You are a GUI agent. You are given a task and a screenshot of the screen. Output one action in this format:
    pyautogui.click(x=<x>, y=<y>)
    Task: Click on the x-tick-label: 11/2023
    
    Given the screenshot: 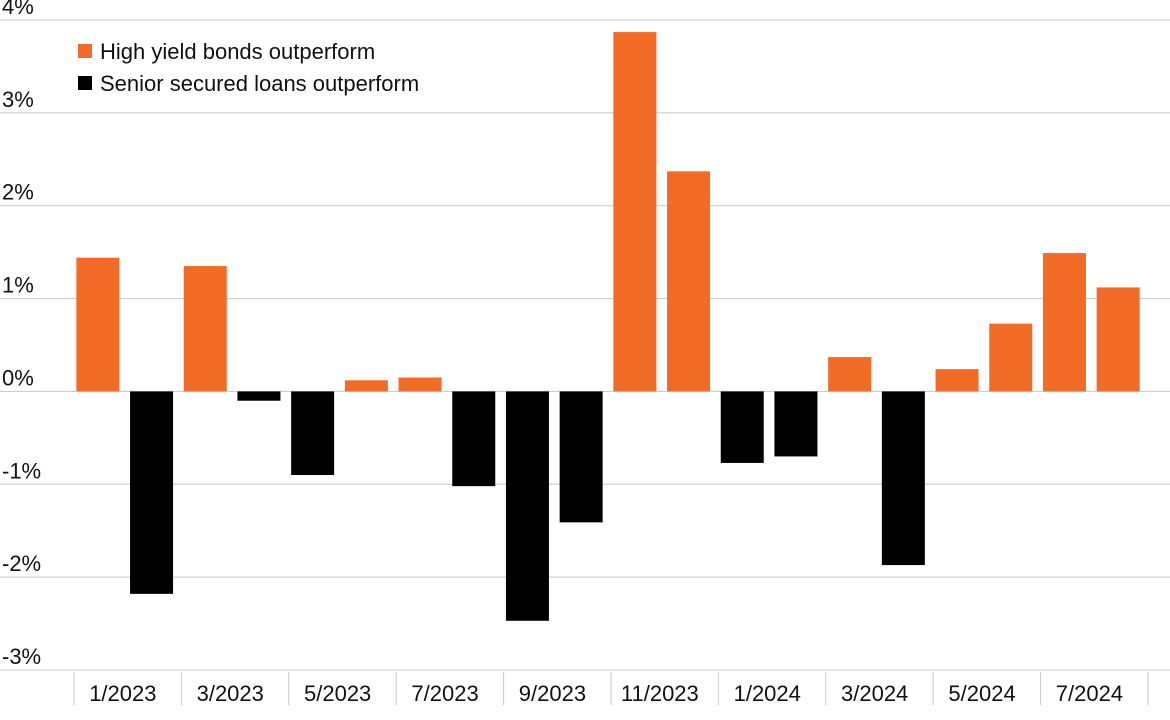 What is the action you would take?
    pyautogui.click(x=660, y=693)
    